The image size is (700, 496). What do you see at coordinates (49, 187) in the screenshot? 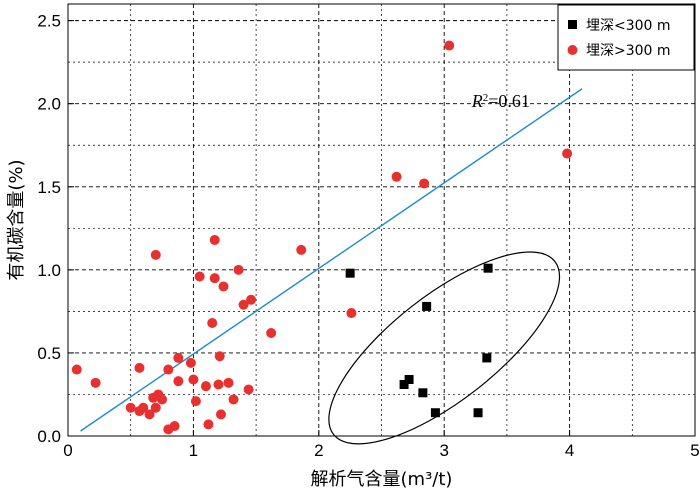
I see `y-tick-label: 1.5` at bounding box center [49, 187].